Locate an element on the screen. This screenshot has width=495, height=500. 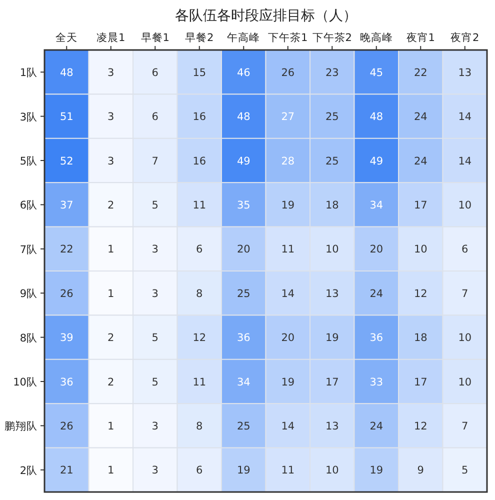
x-tick-label: 夜宵2 is located at coordinates (465, 37).